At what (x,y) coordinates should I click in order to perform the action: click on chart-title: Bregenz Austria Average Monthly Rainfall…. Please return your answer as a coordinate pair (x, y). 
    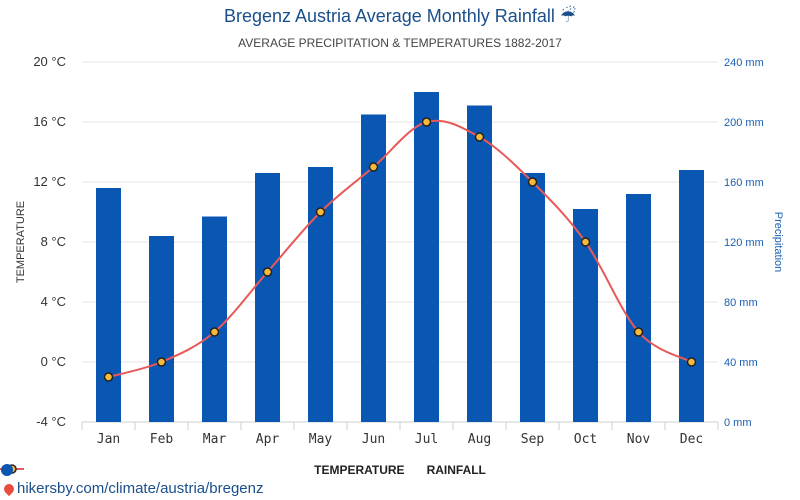
    Looking at the image, I should click on (400, 16).